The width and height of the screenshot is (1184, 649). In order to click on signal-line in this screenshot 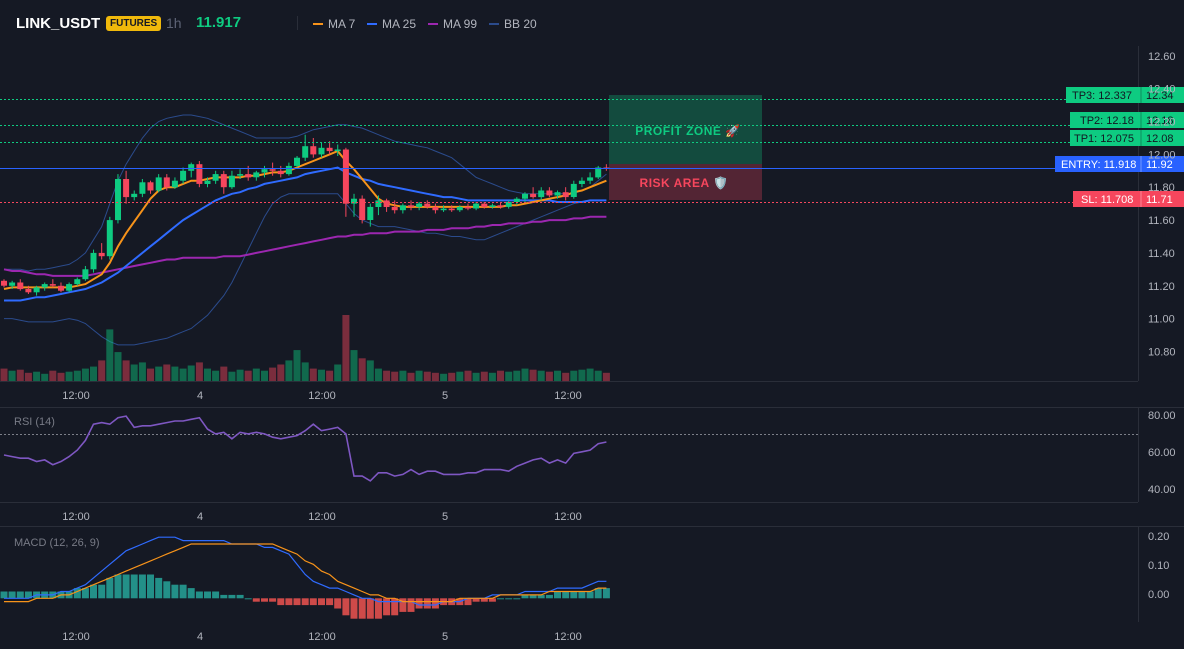, I will do `click(305, 573)`.